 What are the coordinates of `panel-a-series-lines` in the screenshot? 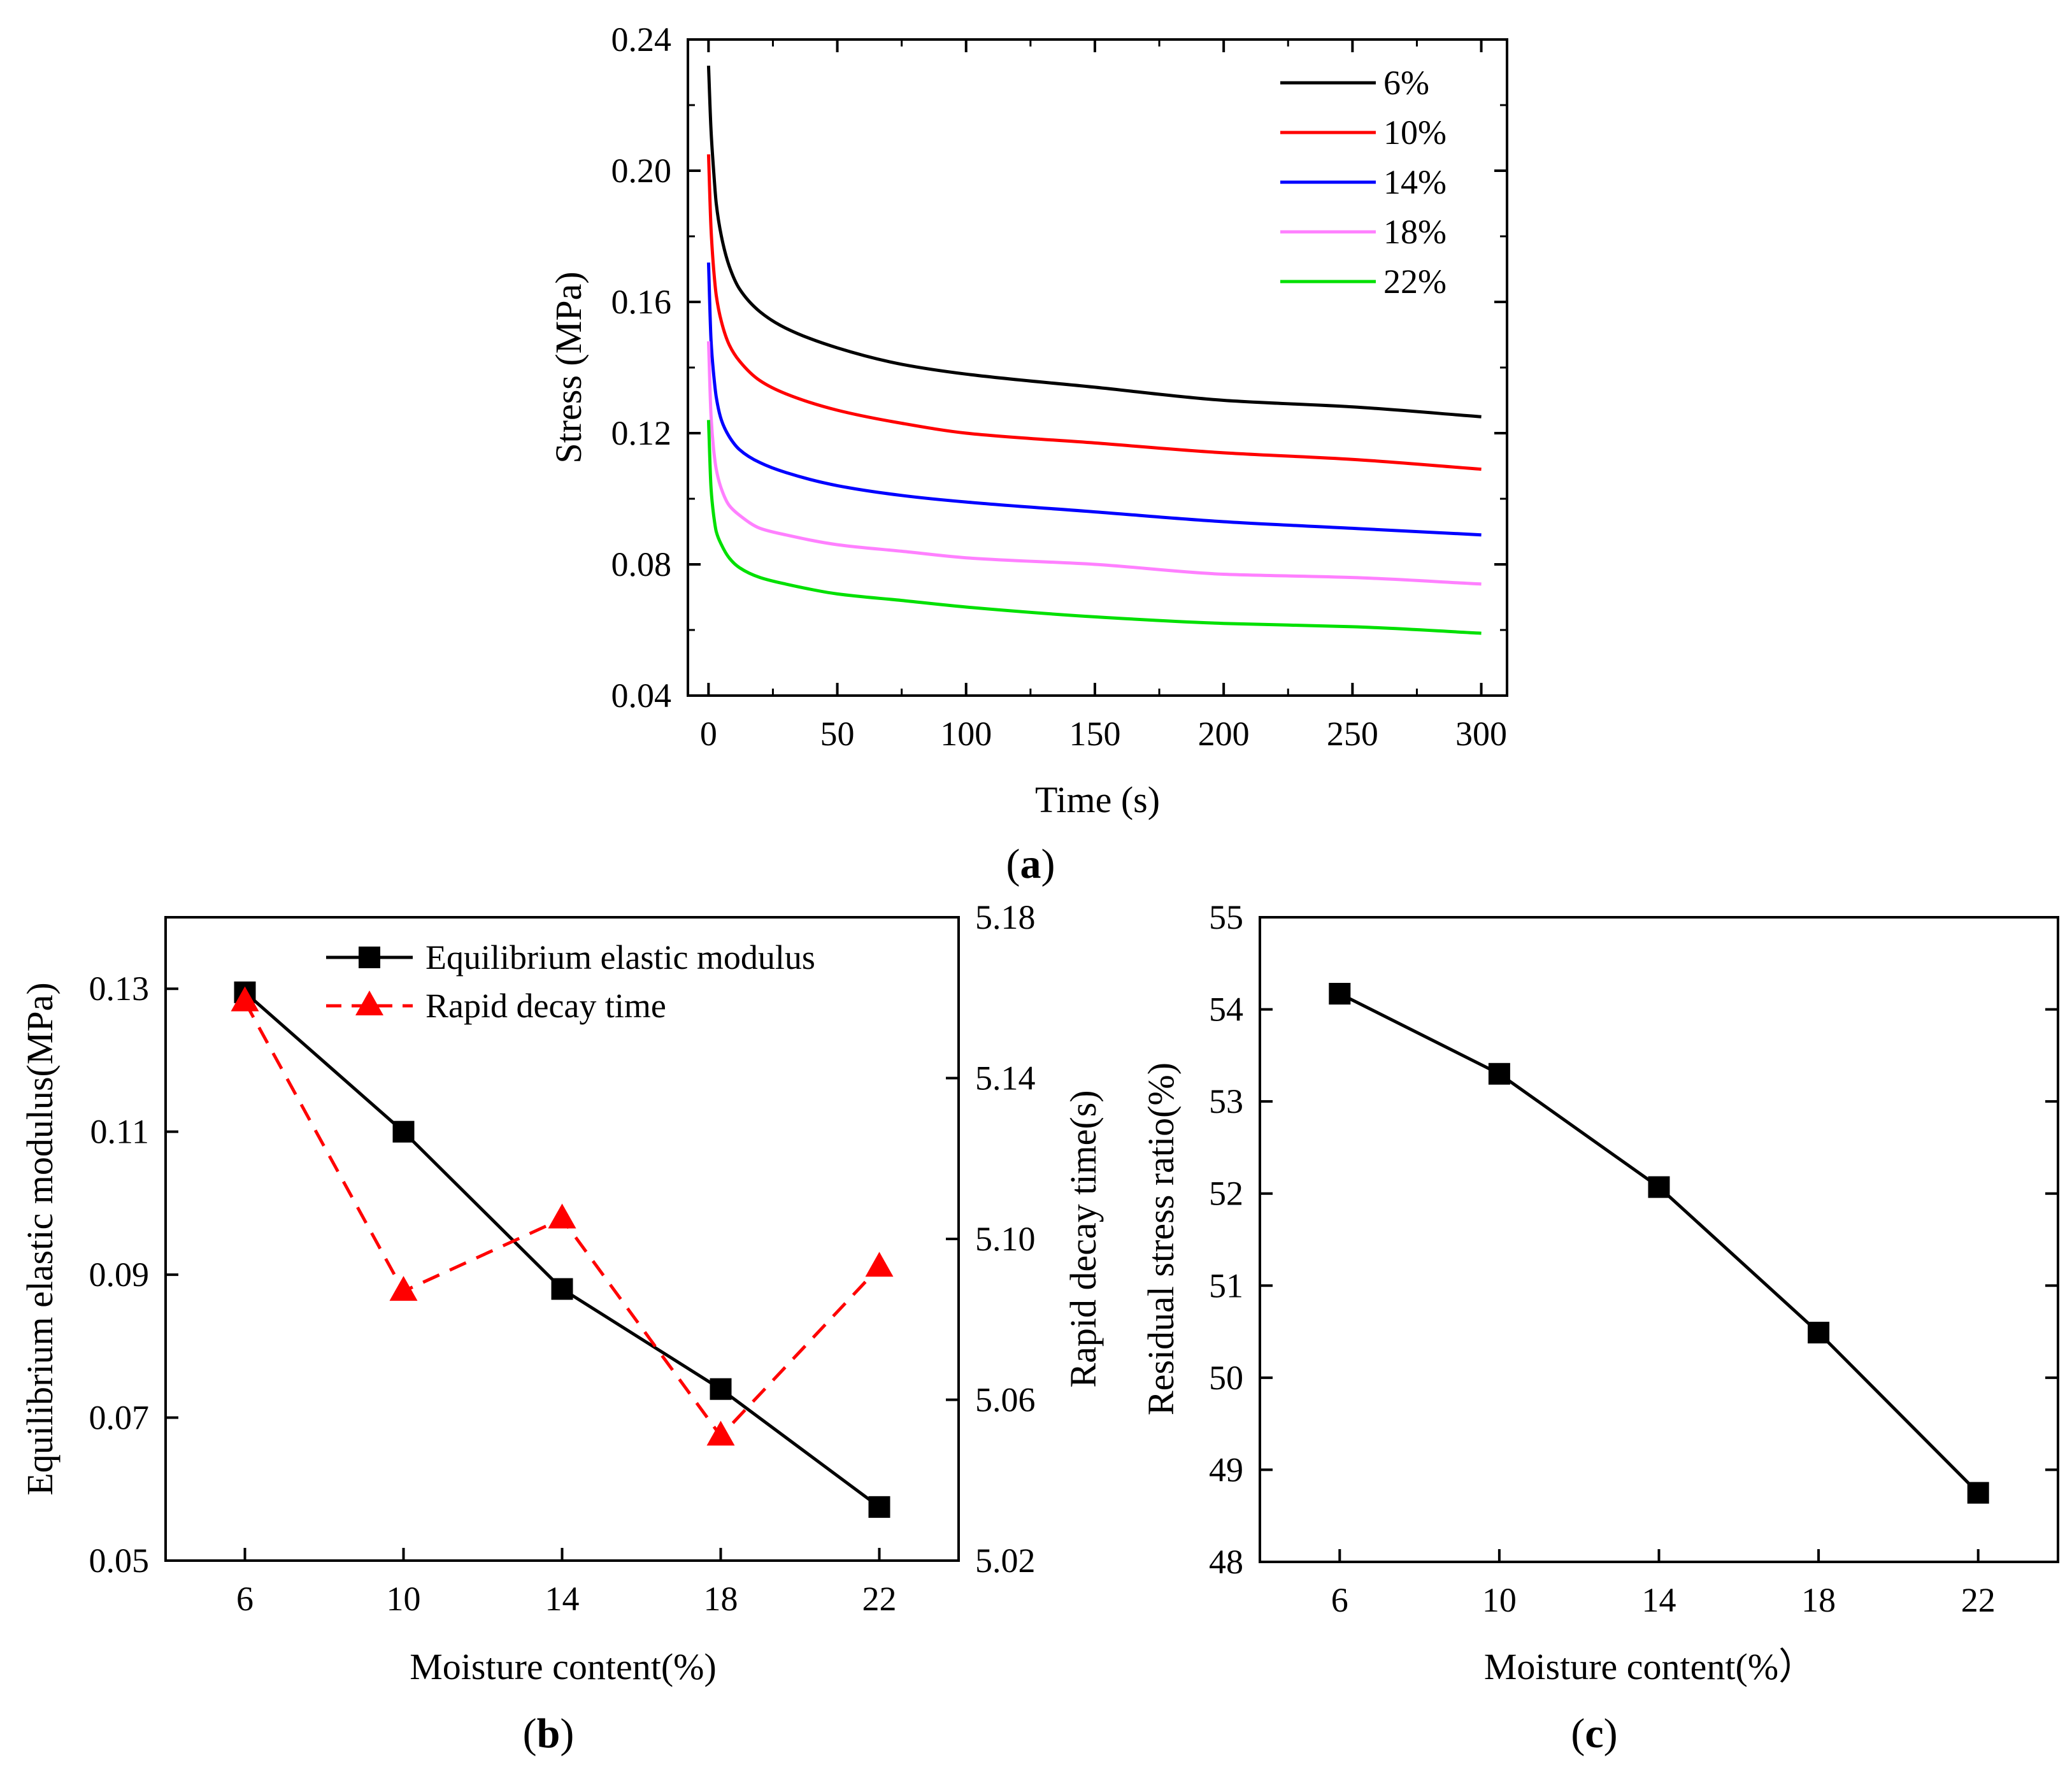 It's located at (1094, 350).